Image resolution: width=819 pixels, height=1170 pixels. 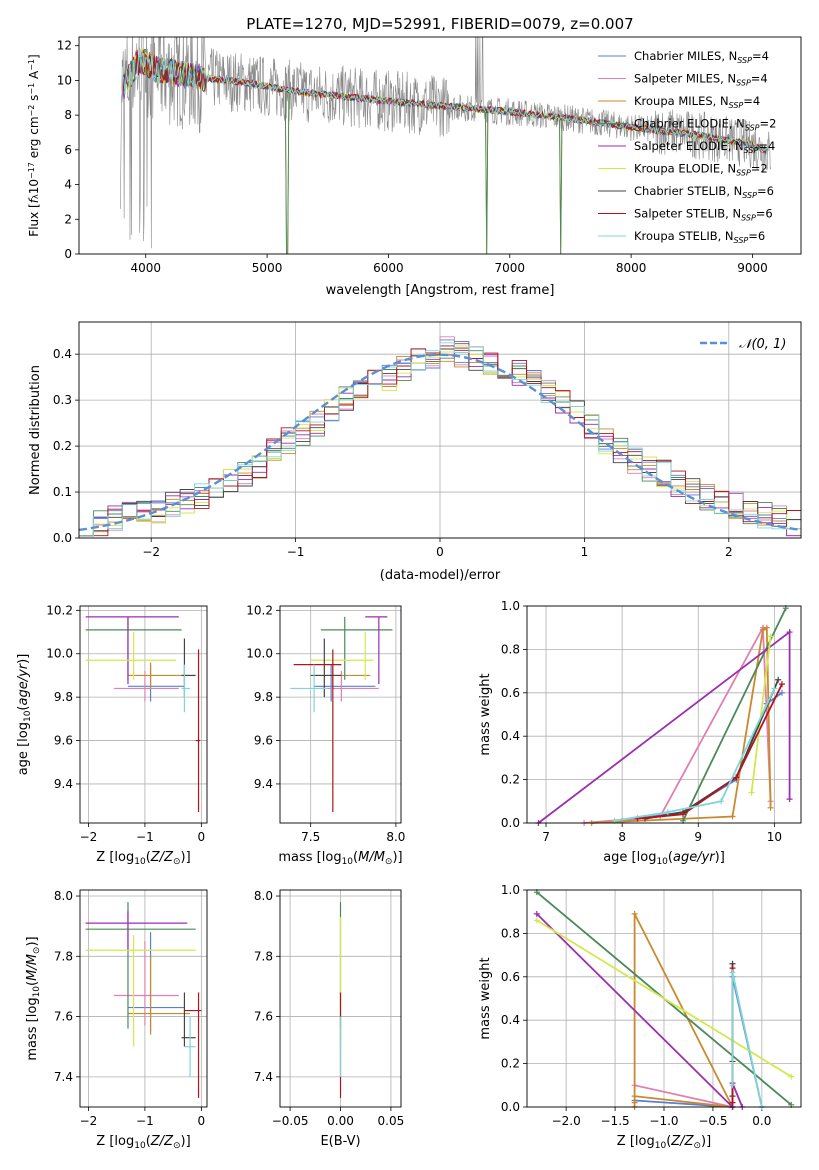 I want to click on y-tick-label: 0.8, so click(x=510, y=933).